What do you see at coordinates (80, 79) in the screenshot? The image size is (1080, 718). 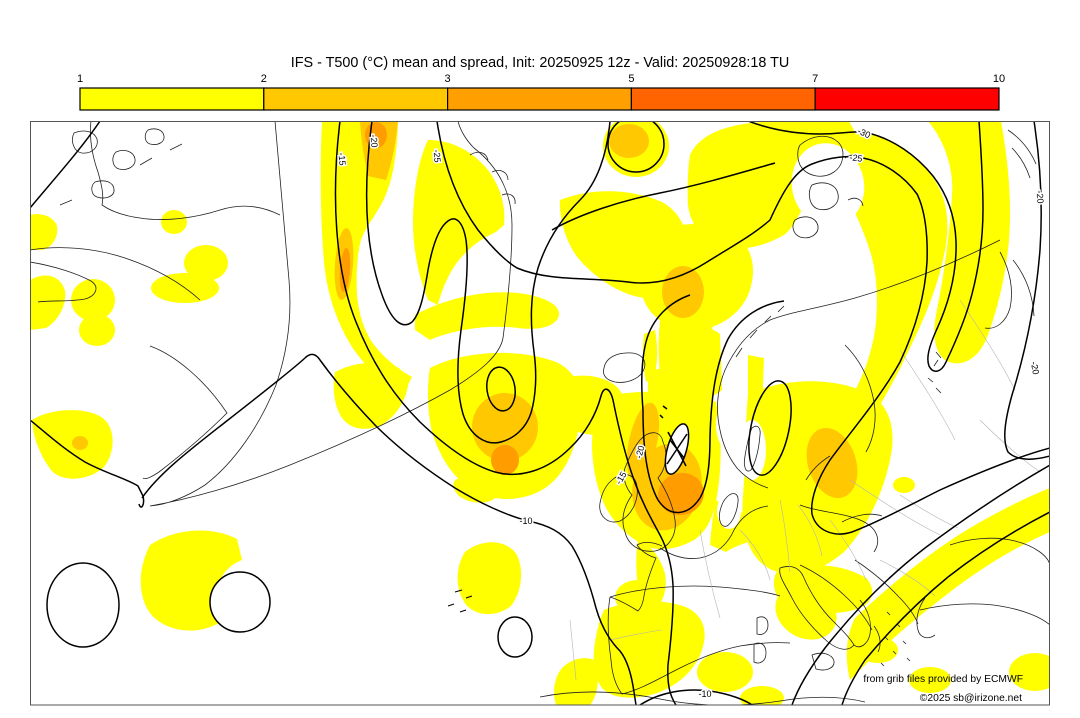 I see `svg-text: 1` at bounding box center [80, 79].